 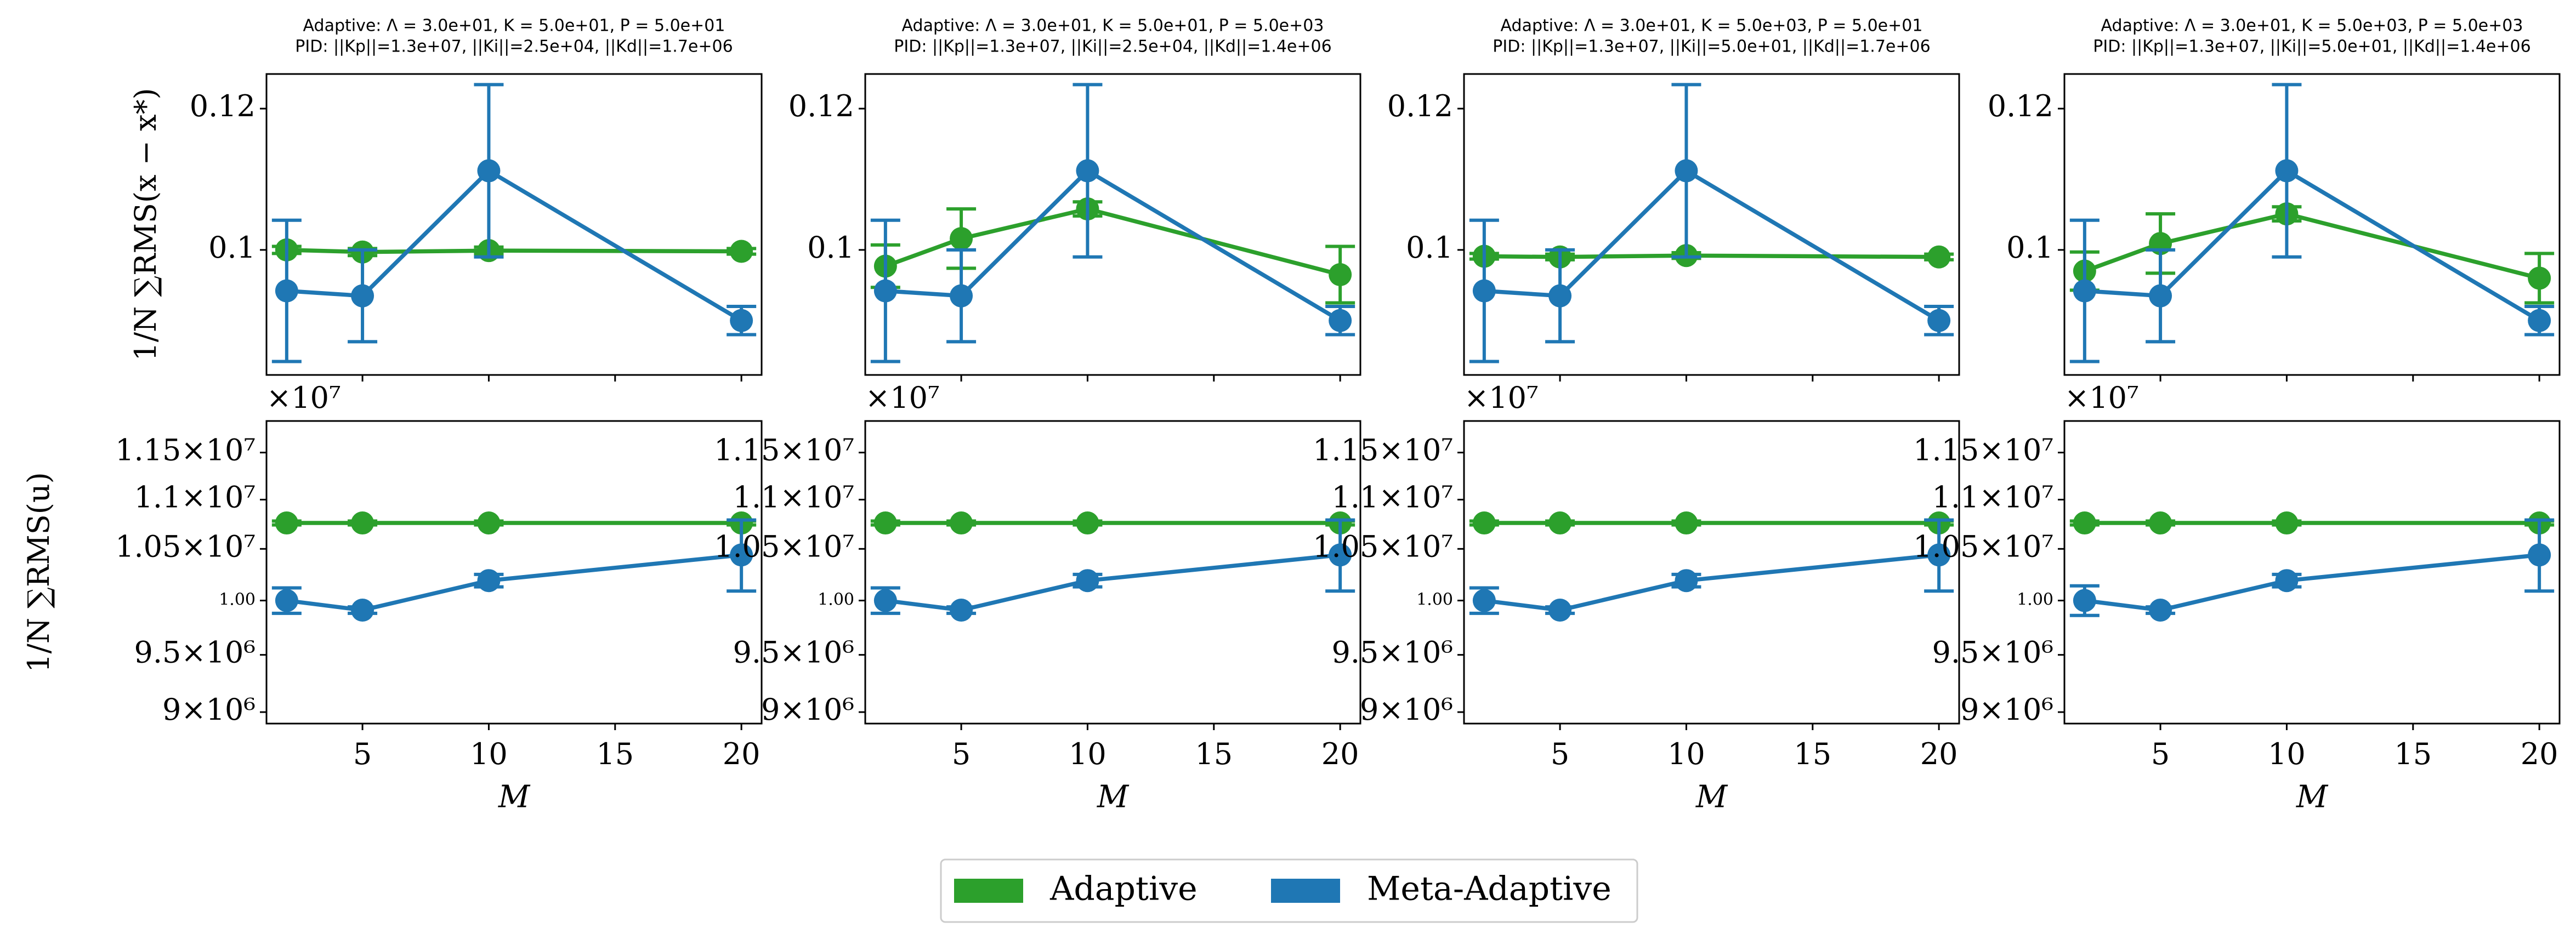 What do you see at coordinates (1124, 889) in the screenshot?
I see `legend-label: Adaptive` at bounding box center [1124, 889].